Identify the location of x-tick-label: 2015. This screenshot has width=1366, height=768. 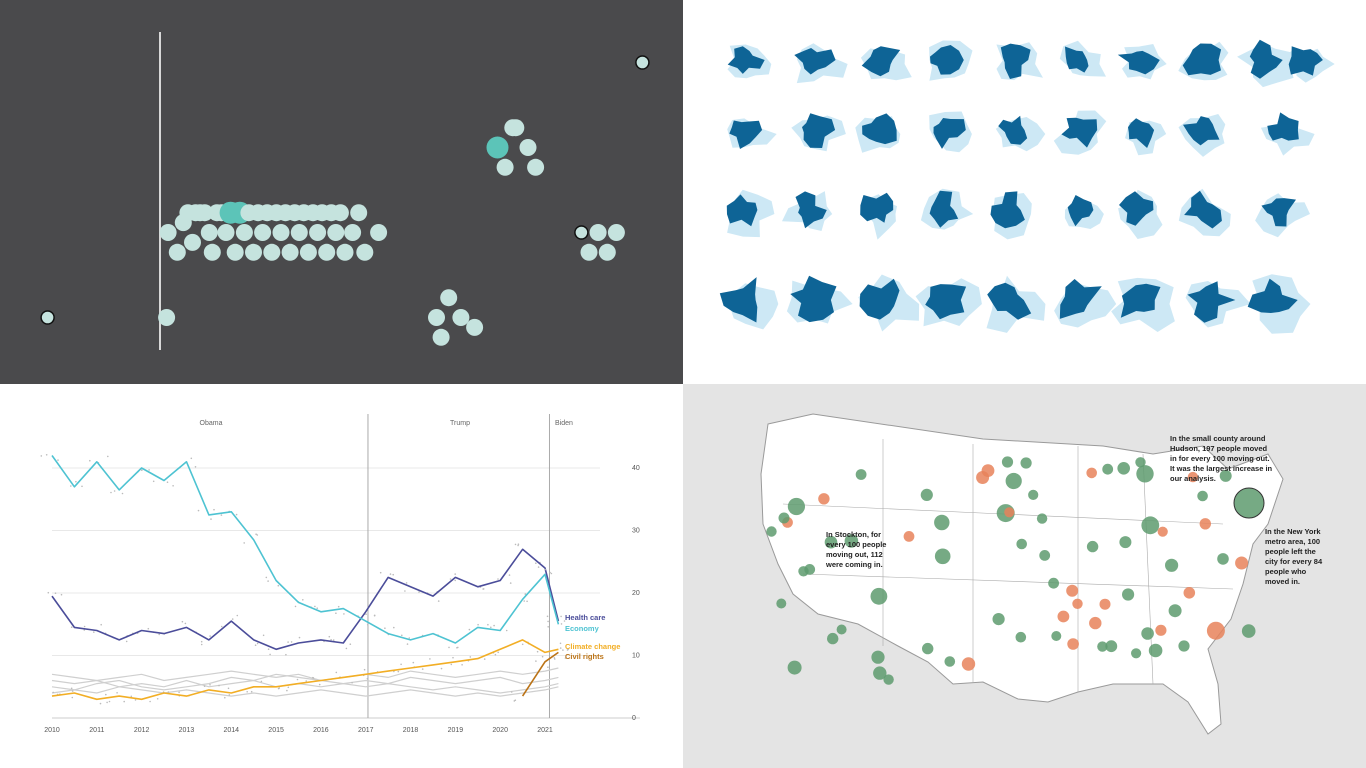
(276, 730).